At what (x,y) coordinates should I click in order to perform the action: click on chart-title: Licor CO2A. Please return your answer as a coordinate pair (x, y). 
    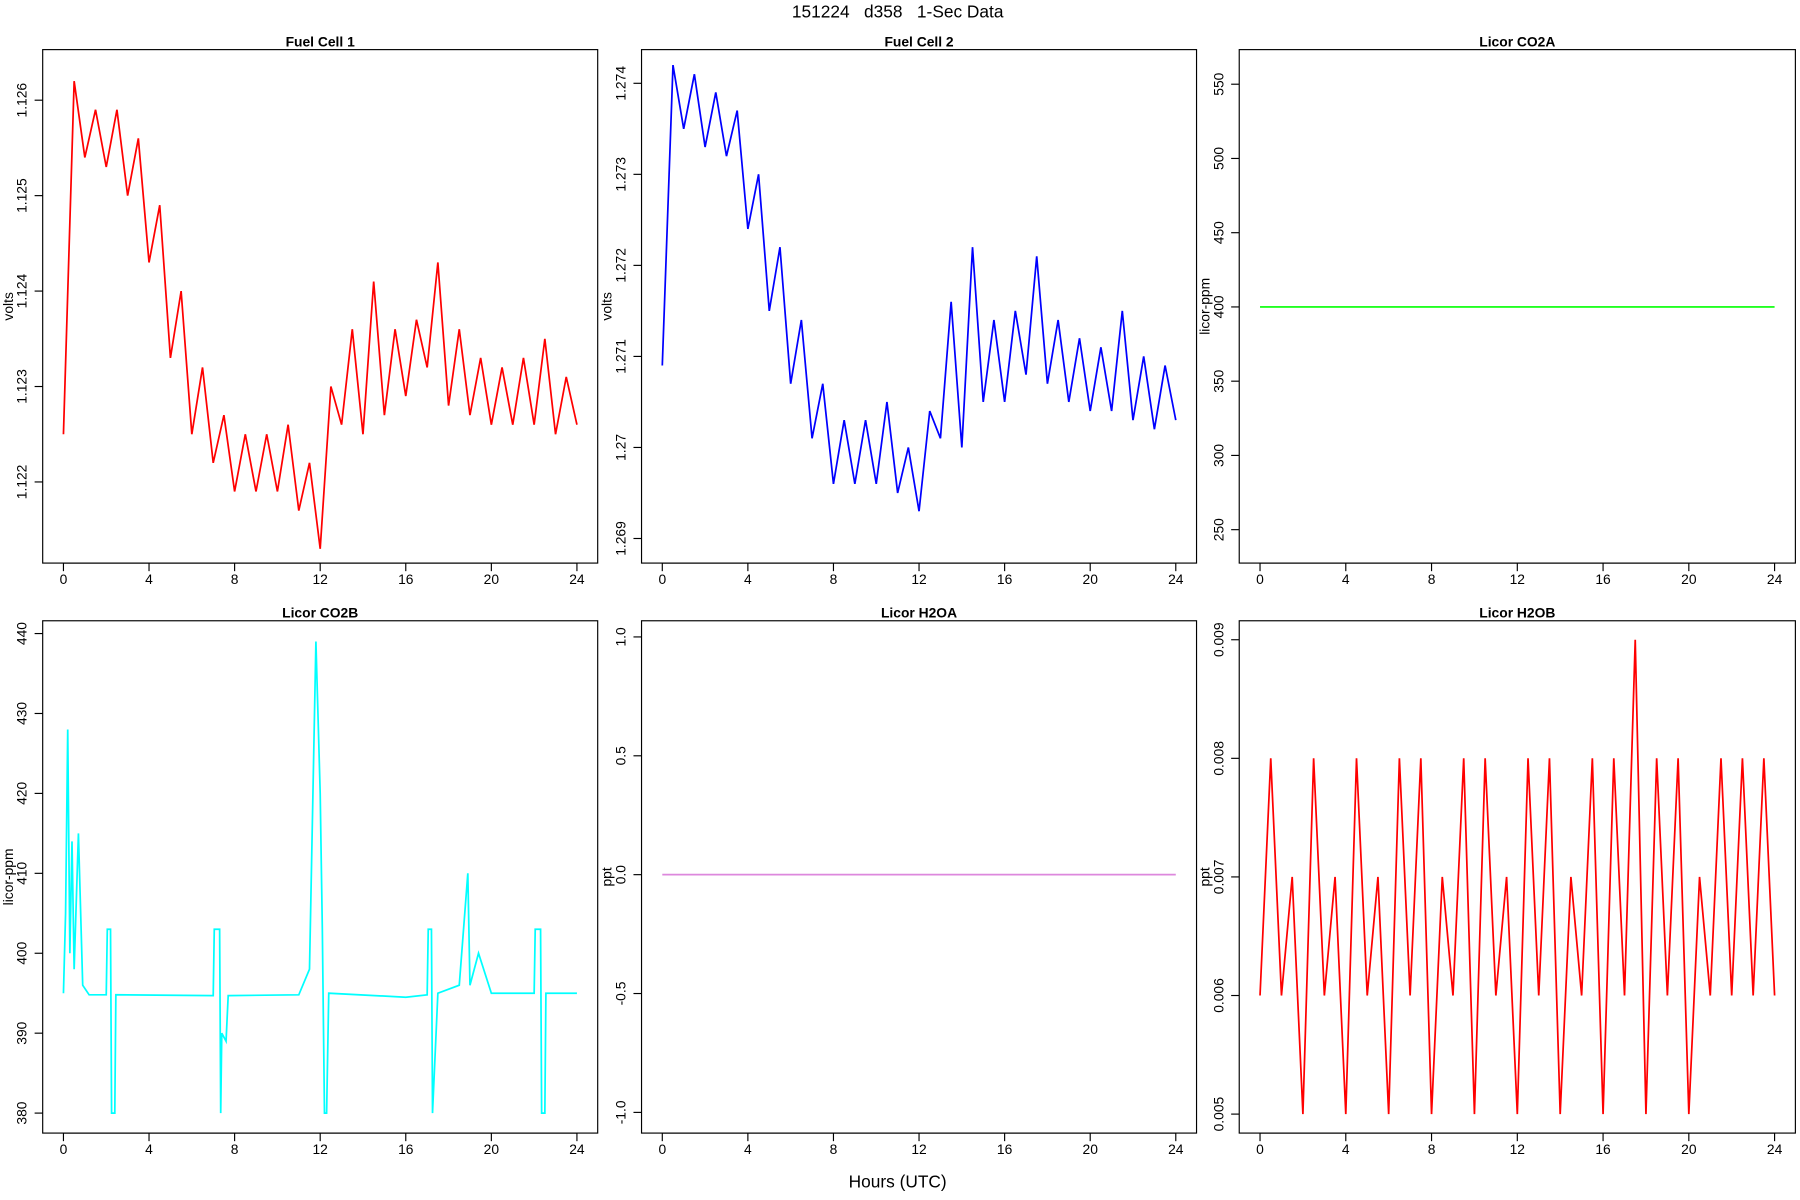
    Looking at the image, I should click on (1517, 41).